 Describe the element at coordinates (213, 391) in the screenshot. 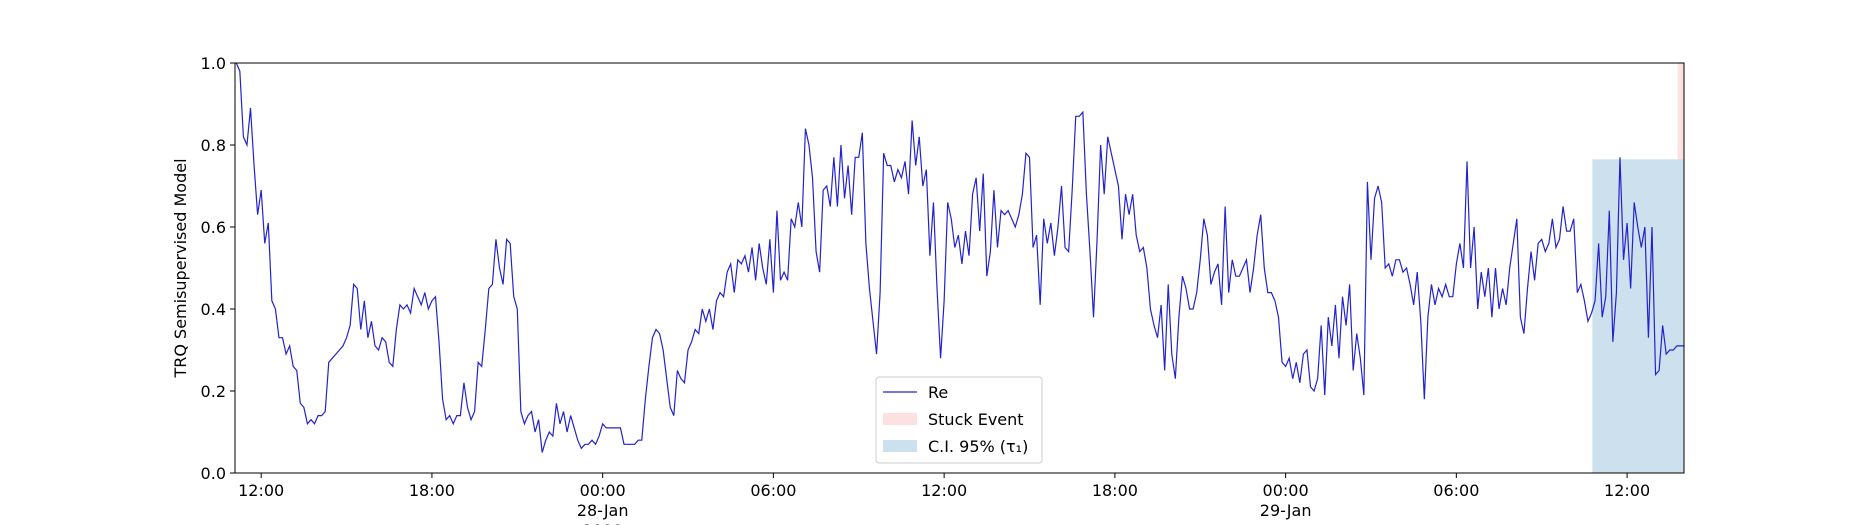

I see `y-tick-label: 0.2` at that location.